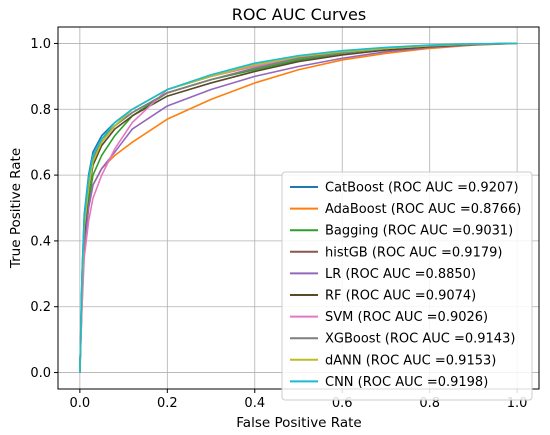 The image size is (550, 435). What do you see at coordinates (254, 403) in the screenshot?
I see `x-tick-label: 0.4` at bounding box center [254, 403].